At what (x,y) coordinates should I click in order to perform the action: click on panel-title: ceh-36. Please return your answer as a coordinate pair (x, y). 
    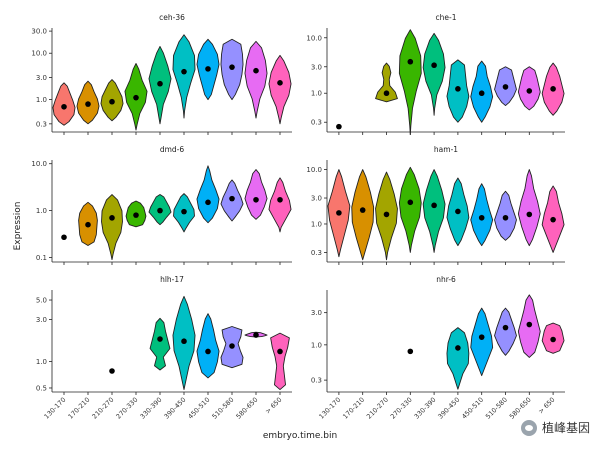
    Looking at the image, I should click on (172, 17).